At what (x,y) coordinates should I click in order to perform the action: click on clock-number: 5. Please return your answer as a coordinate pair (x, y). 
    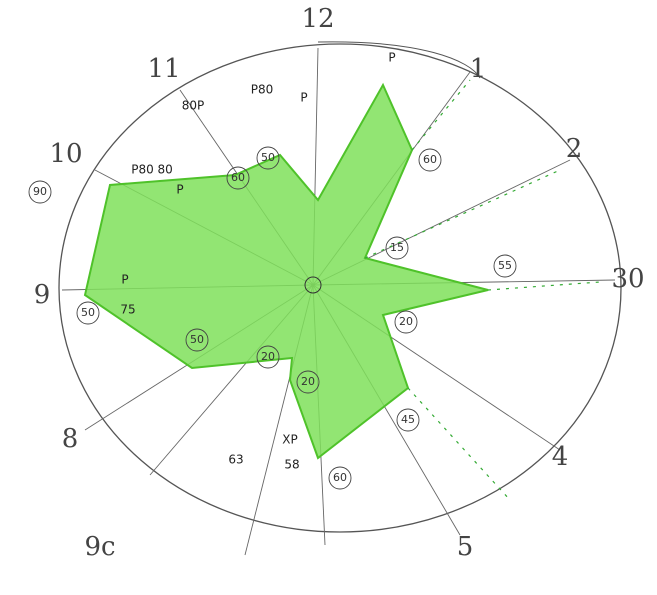
    Looking at the image, I should click on (465, 547).